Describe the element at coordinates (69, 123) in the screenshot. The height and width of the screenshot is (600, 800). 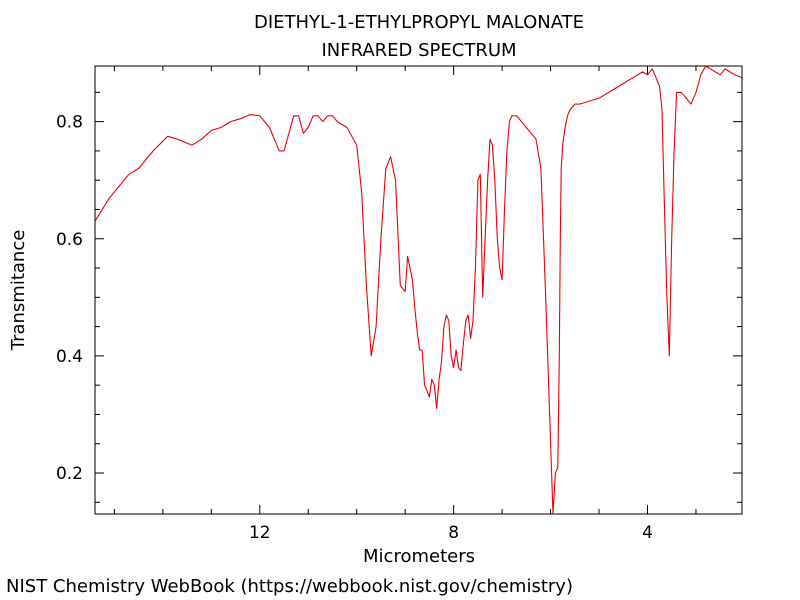
I see `y-tick-label: 0.8` at that location.